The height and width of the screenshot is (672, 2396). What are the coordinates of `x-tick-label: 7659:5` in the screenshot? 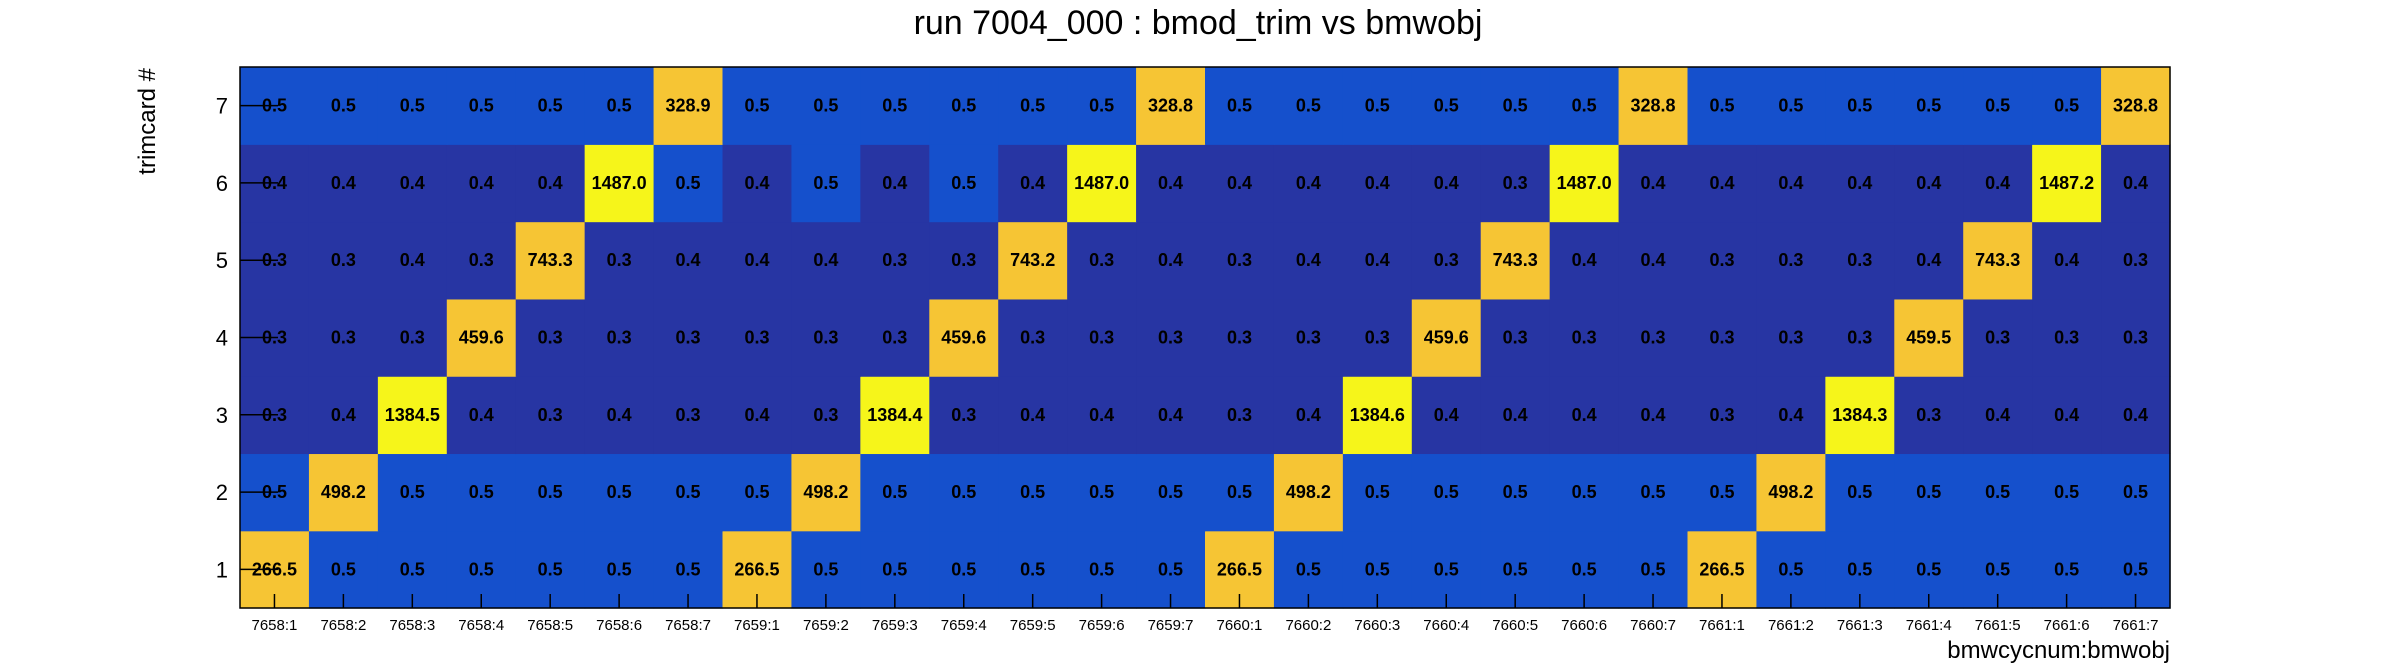 It's located at (1033, 625).